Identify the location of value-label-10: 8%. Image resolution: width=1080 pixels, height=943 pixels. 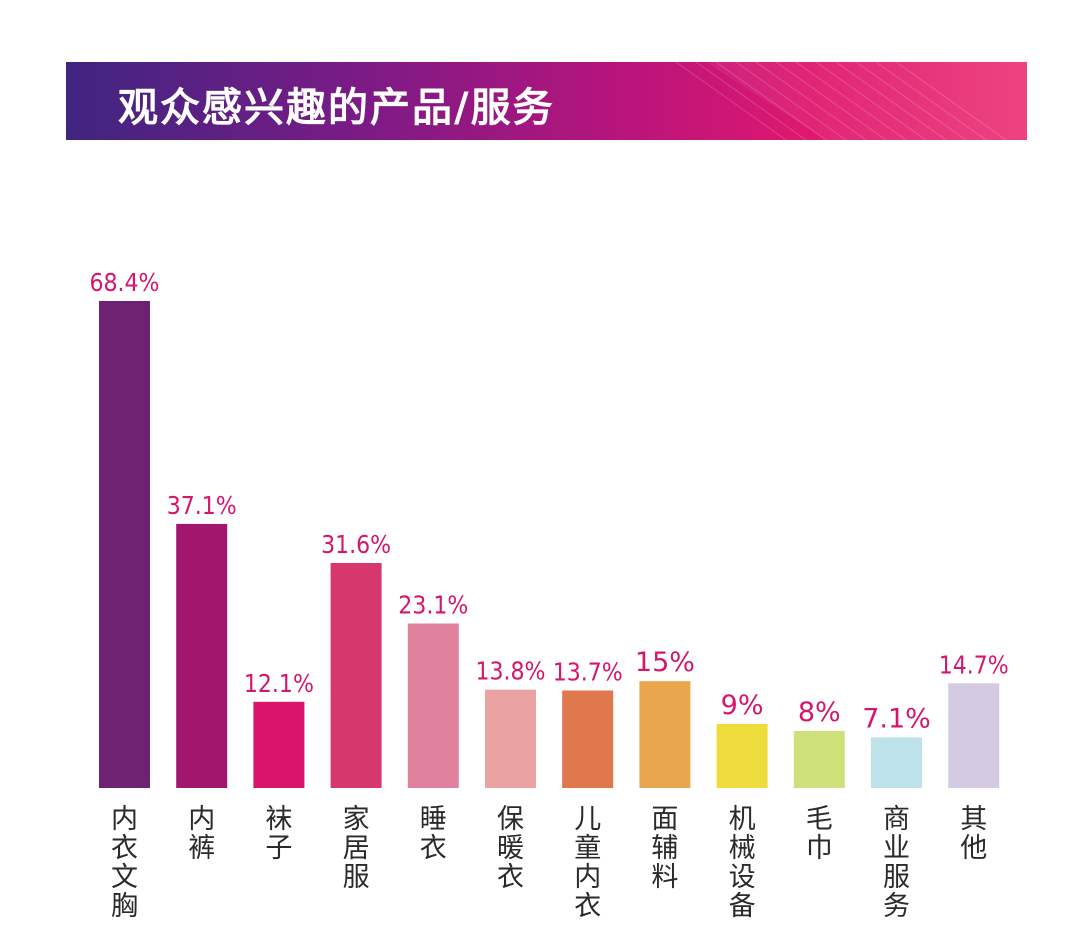
(819, 712).